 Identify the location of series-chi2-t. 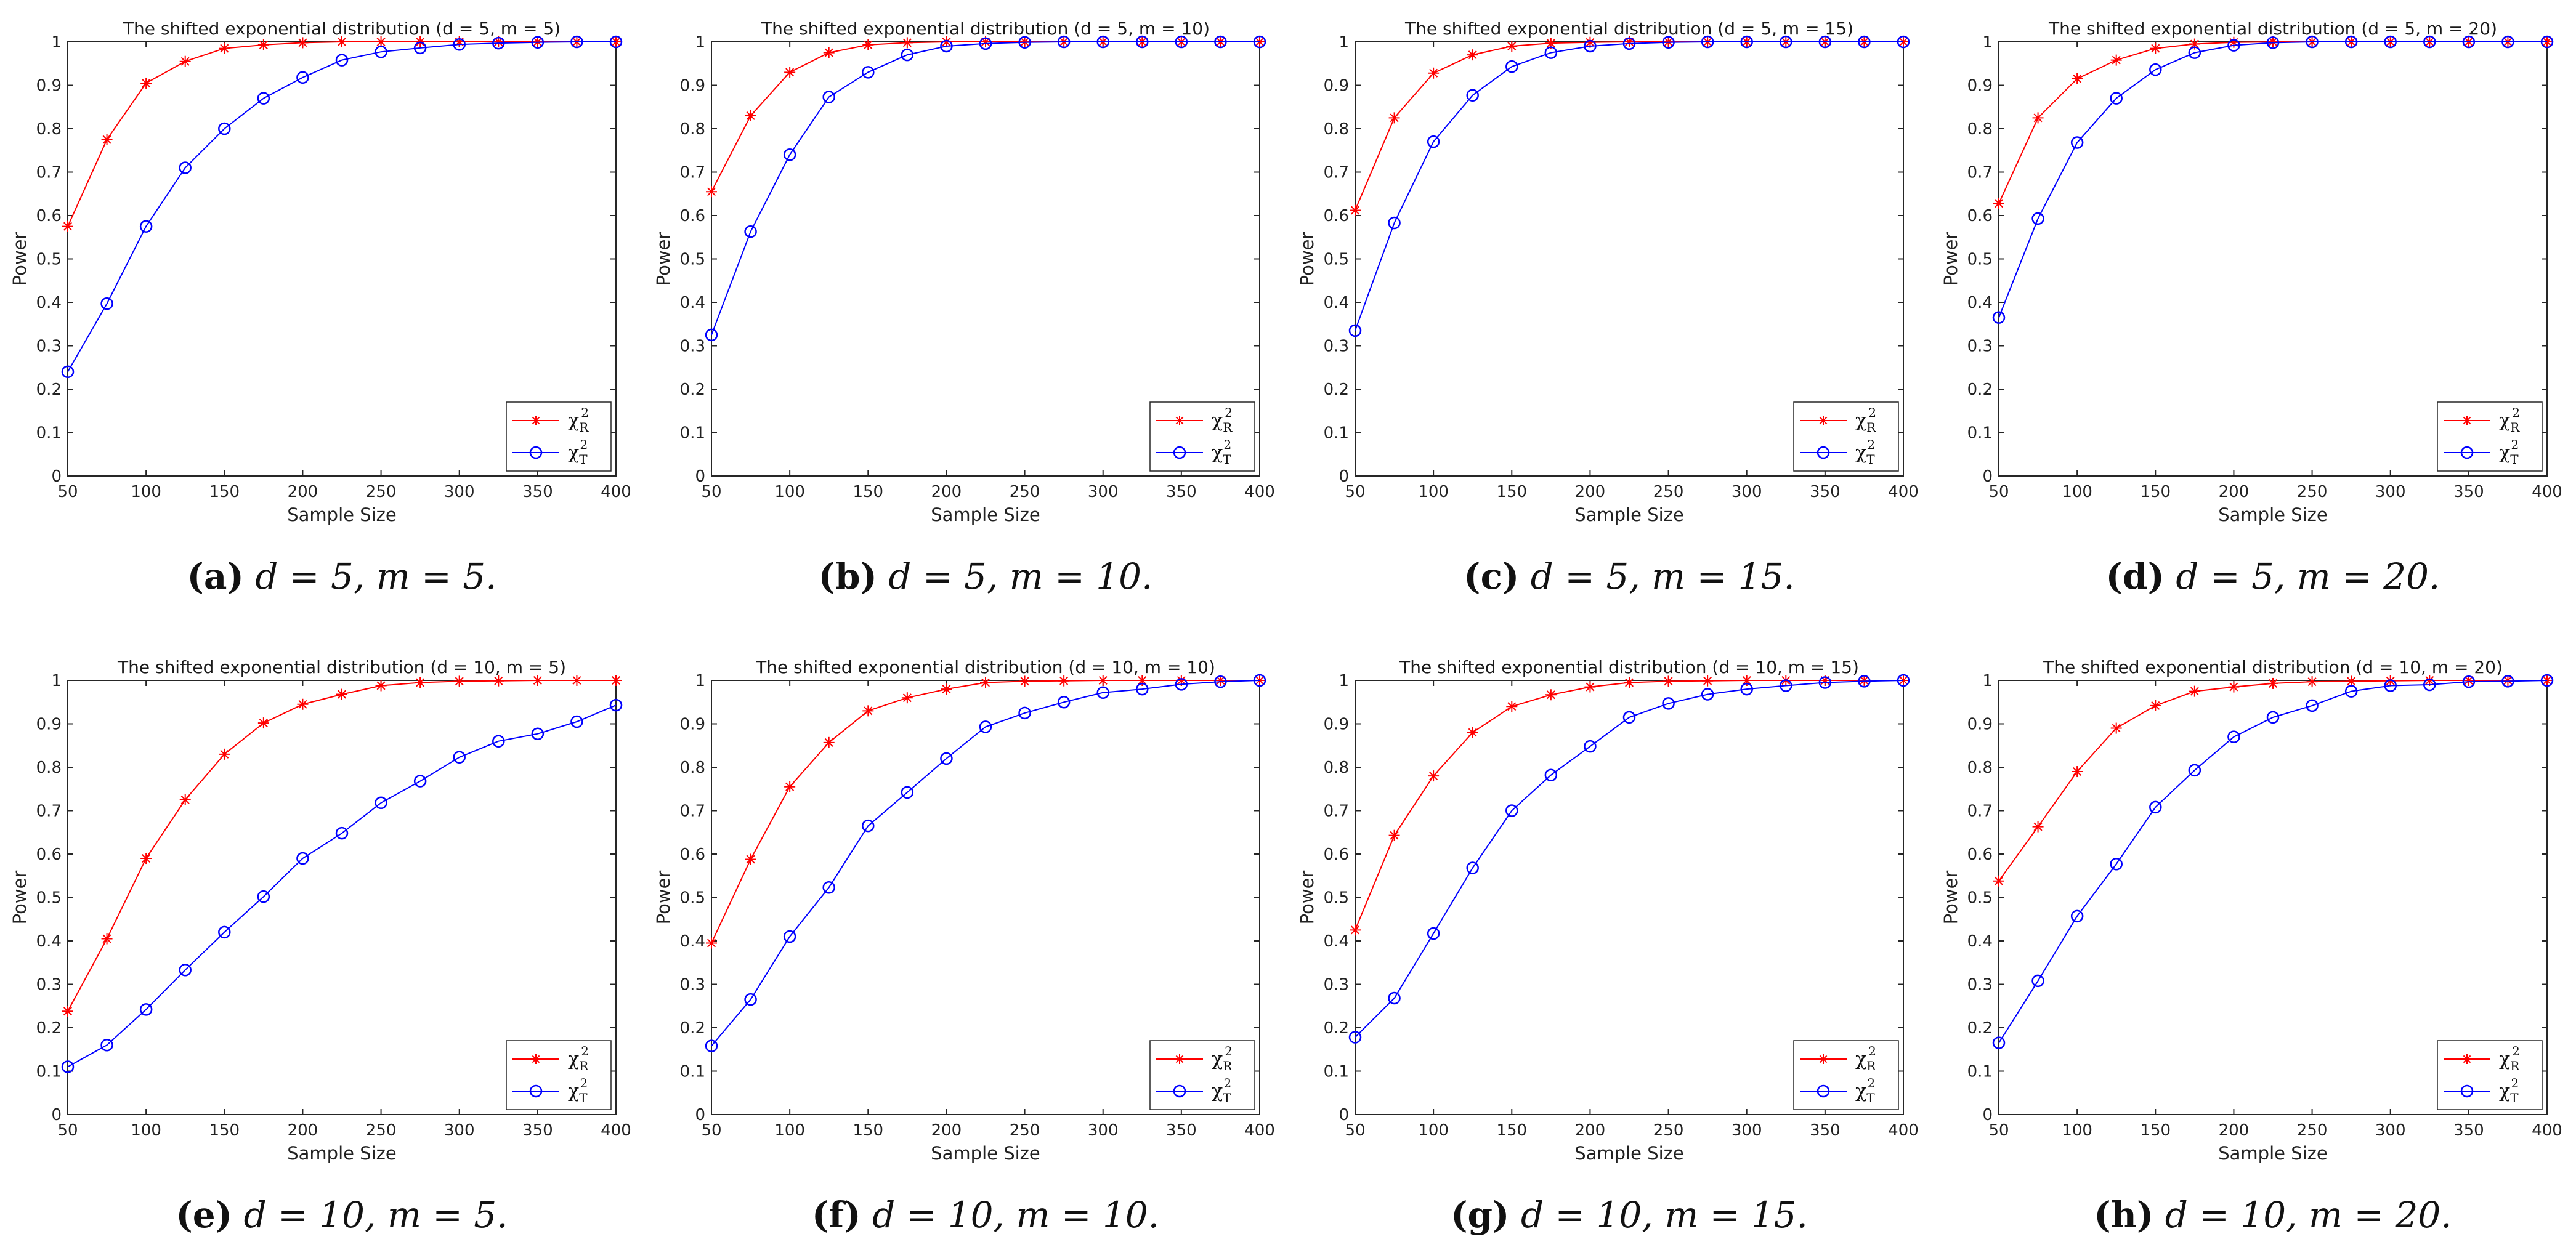
(986, 189).